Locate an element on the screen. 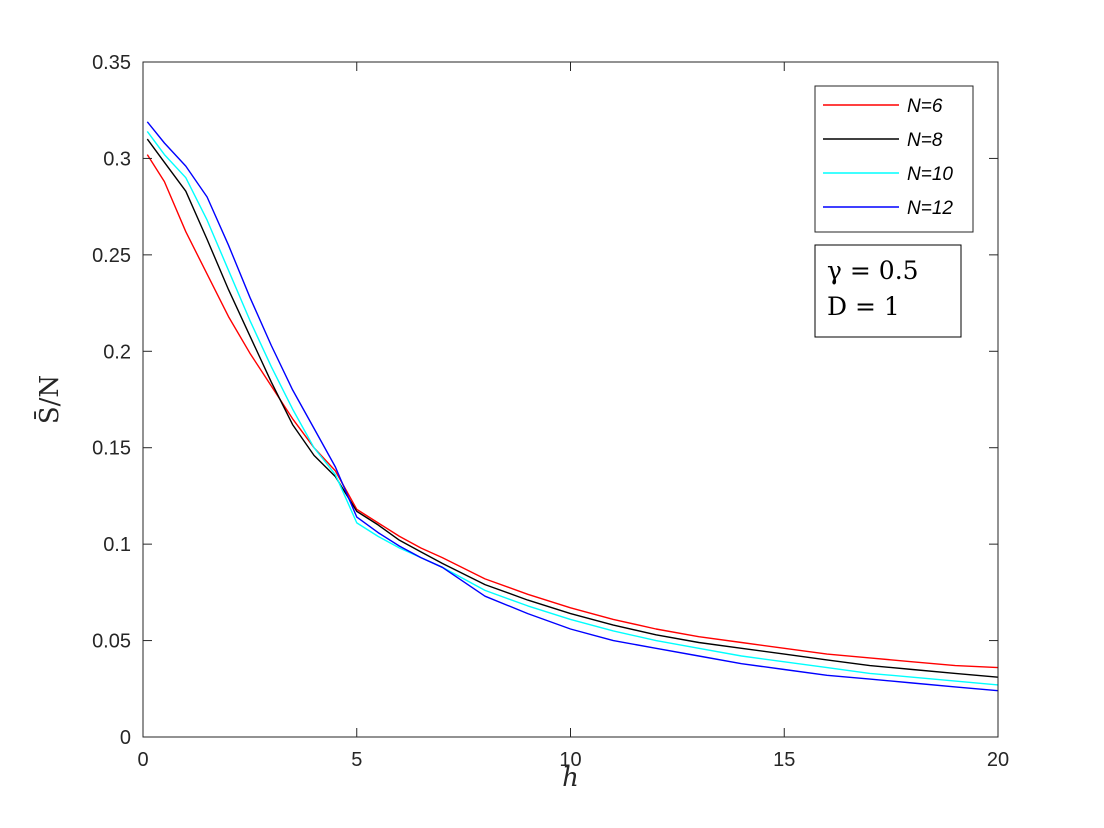 The image size is (1104, 828). gamma-annotation: γ = 0.5 is located at coordinates (873, 270).